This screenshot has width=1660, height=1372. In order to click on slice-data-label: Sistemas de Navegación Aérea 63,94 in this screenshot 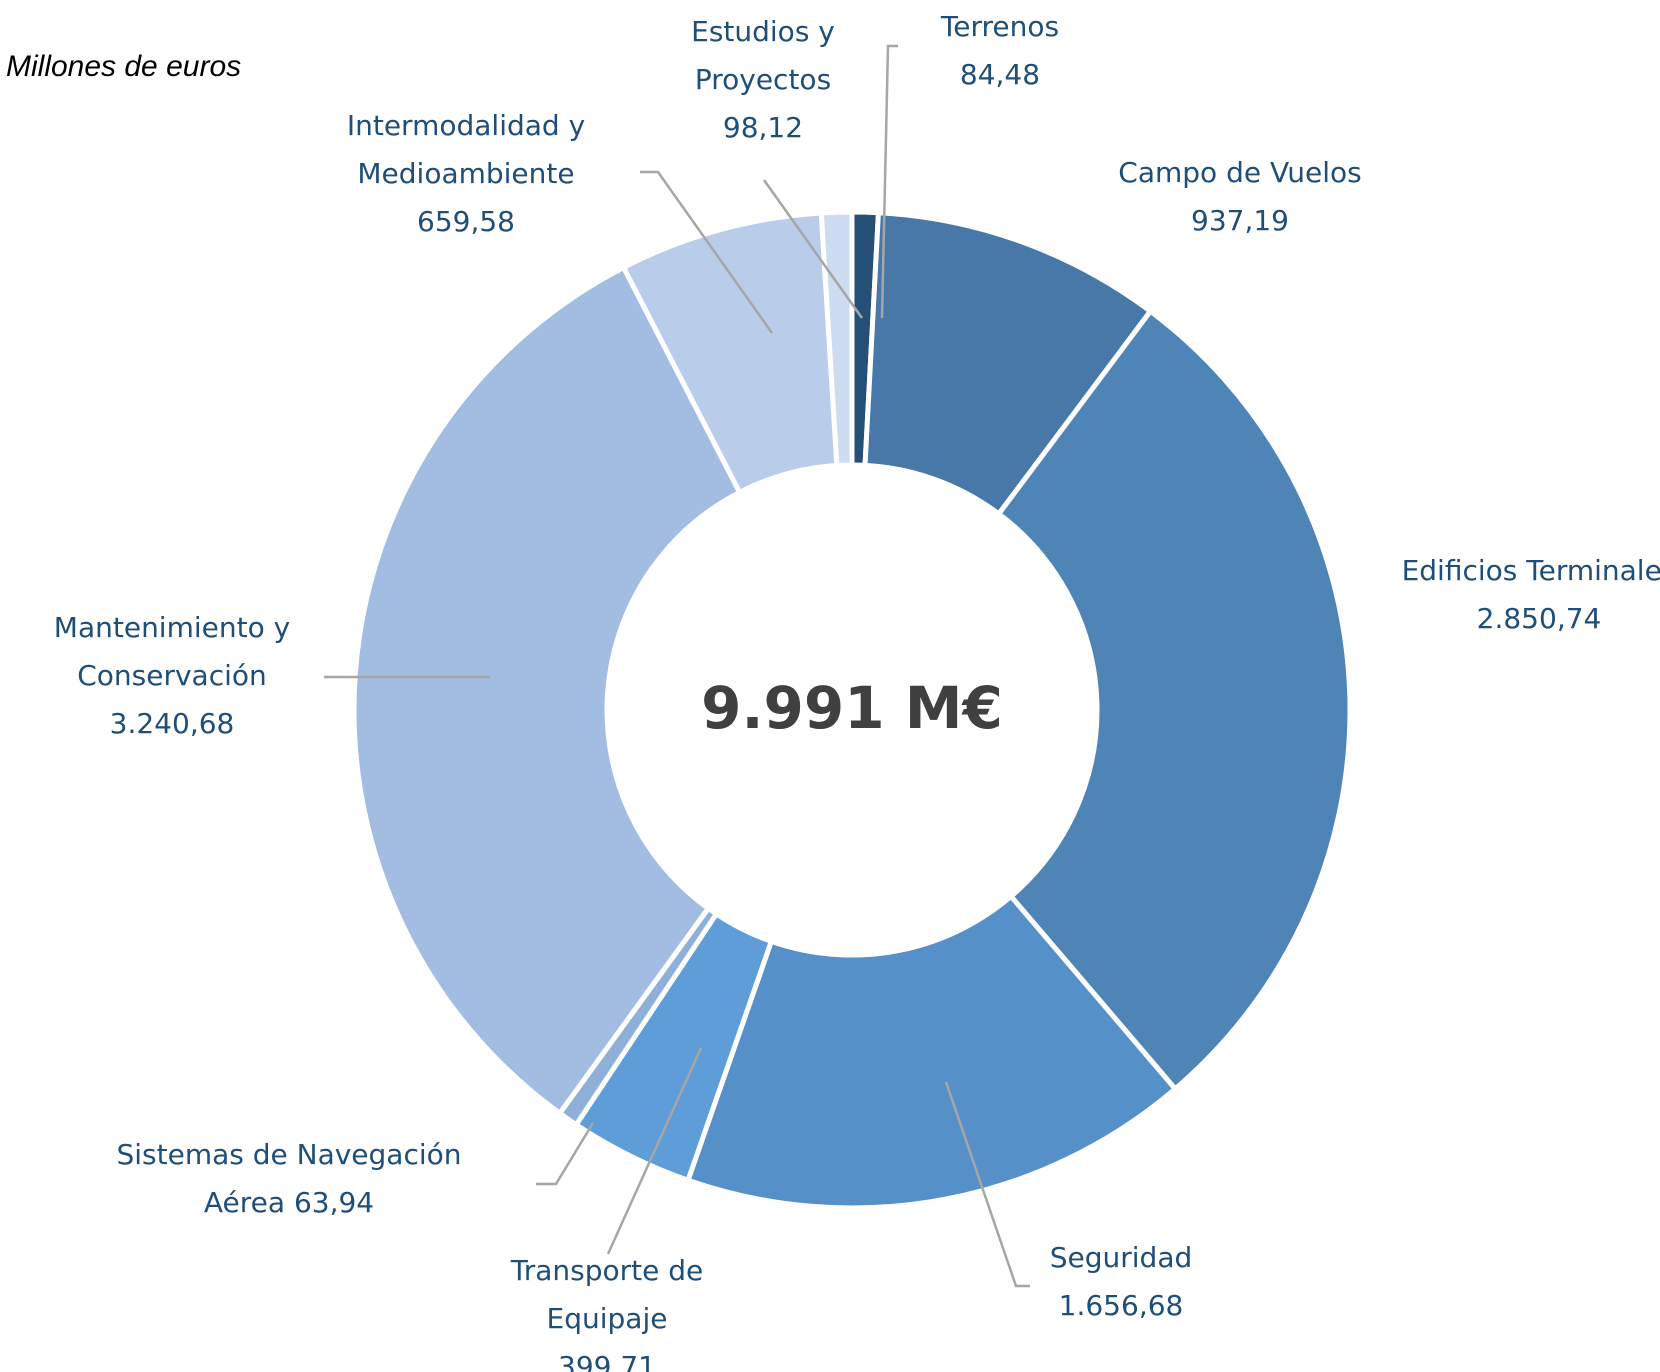, I will do `click(288, 1178)`.